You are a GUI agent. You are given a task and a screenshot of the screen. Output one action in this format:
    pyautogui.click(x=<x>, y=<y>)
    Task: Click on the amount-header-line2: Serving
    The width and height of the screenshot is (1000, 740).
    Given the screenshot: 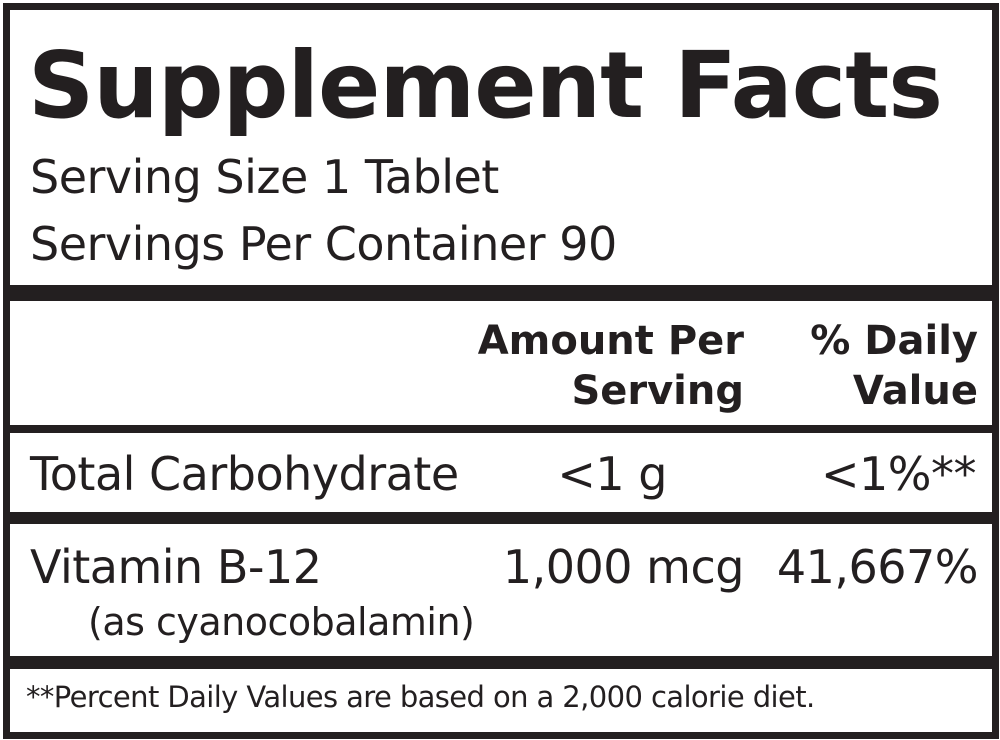 What is the action you would take?
    pyautogui.click(x=657, y=391)
    